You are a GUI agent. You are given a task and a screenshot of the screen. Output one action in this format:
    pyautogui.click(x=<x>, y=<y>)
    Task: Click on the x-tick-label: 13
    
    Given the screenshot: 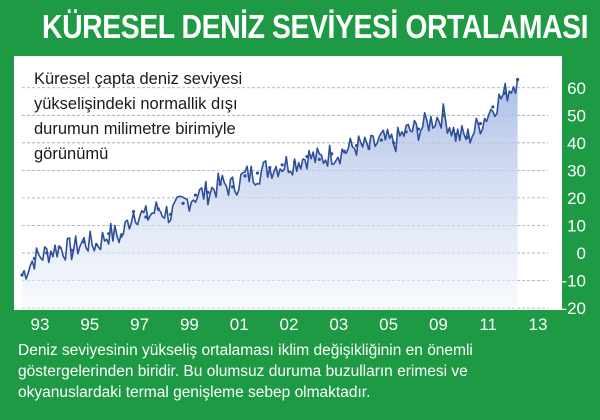 What is the action you would take?
    pyautogui.click(x=538, y=324)
    